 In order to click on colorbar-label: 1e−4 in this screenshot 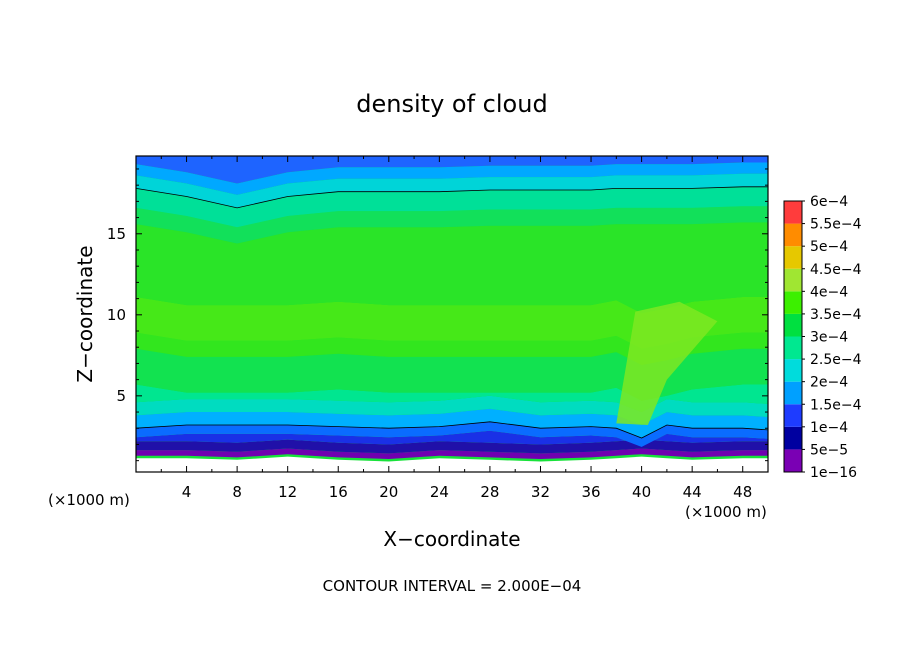, I will do `click(829, 428)`.